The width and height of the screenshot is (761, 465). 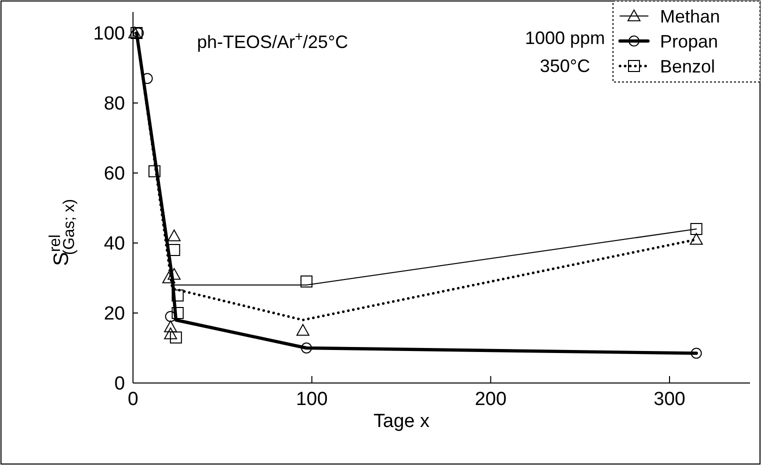 I want to click on x-tick-label: 300, so click(x=670, y=399).